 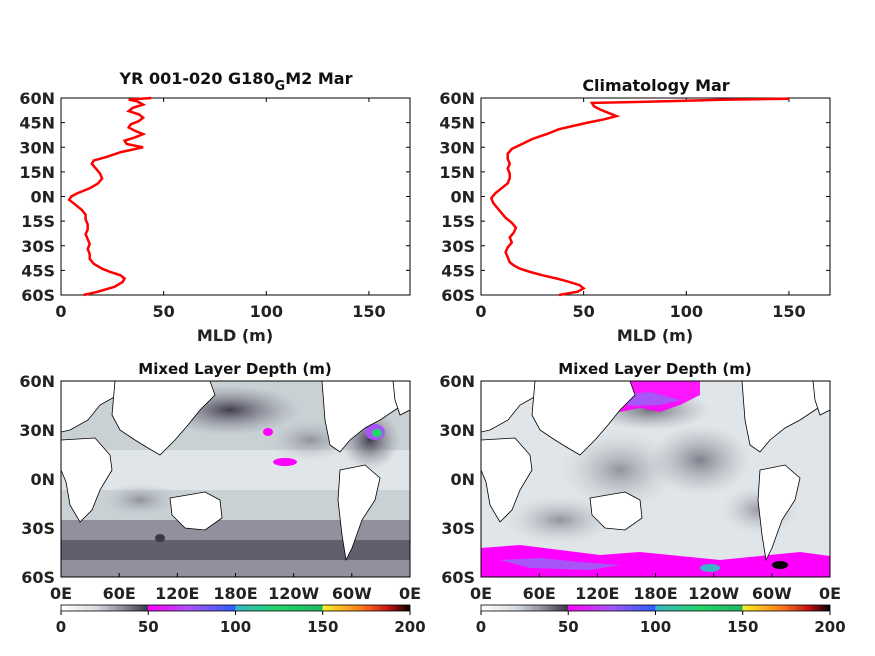 I want to click on panel-title-climatology: Climatology Mar, so click(x=655, y=85).